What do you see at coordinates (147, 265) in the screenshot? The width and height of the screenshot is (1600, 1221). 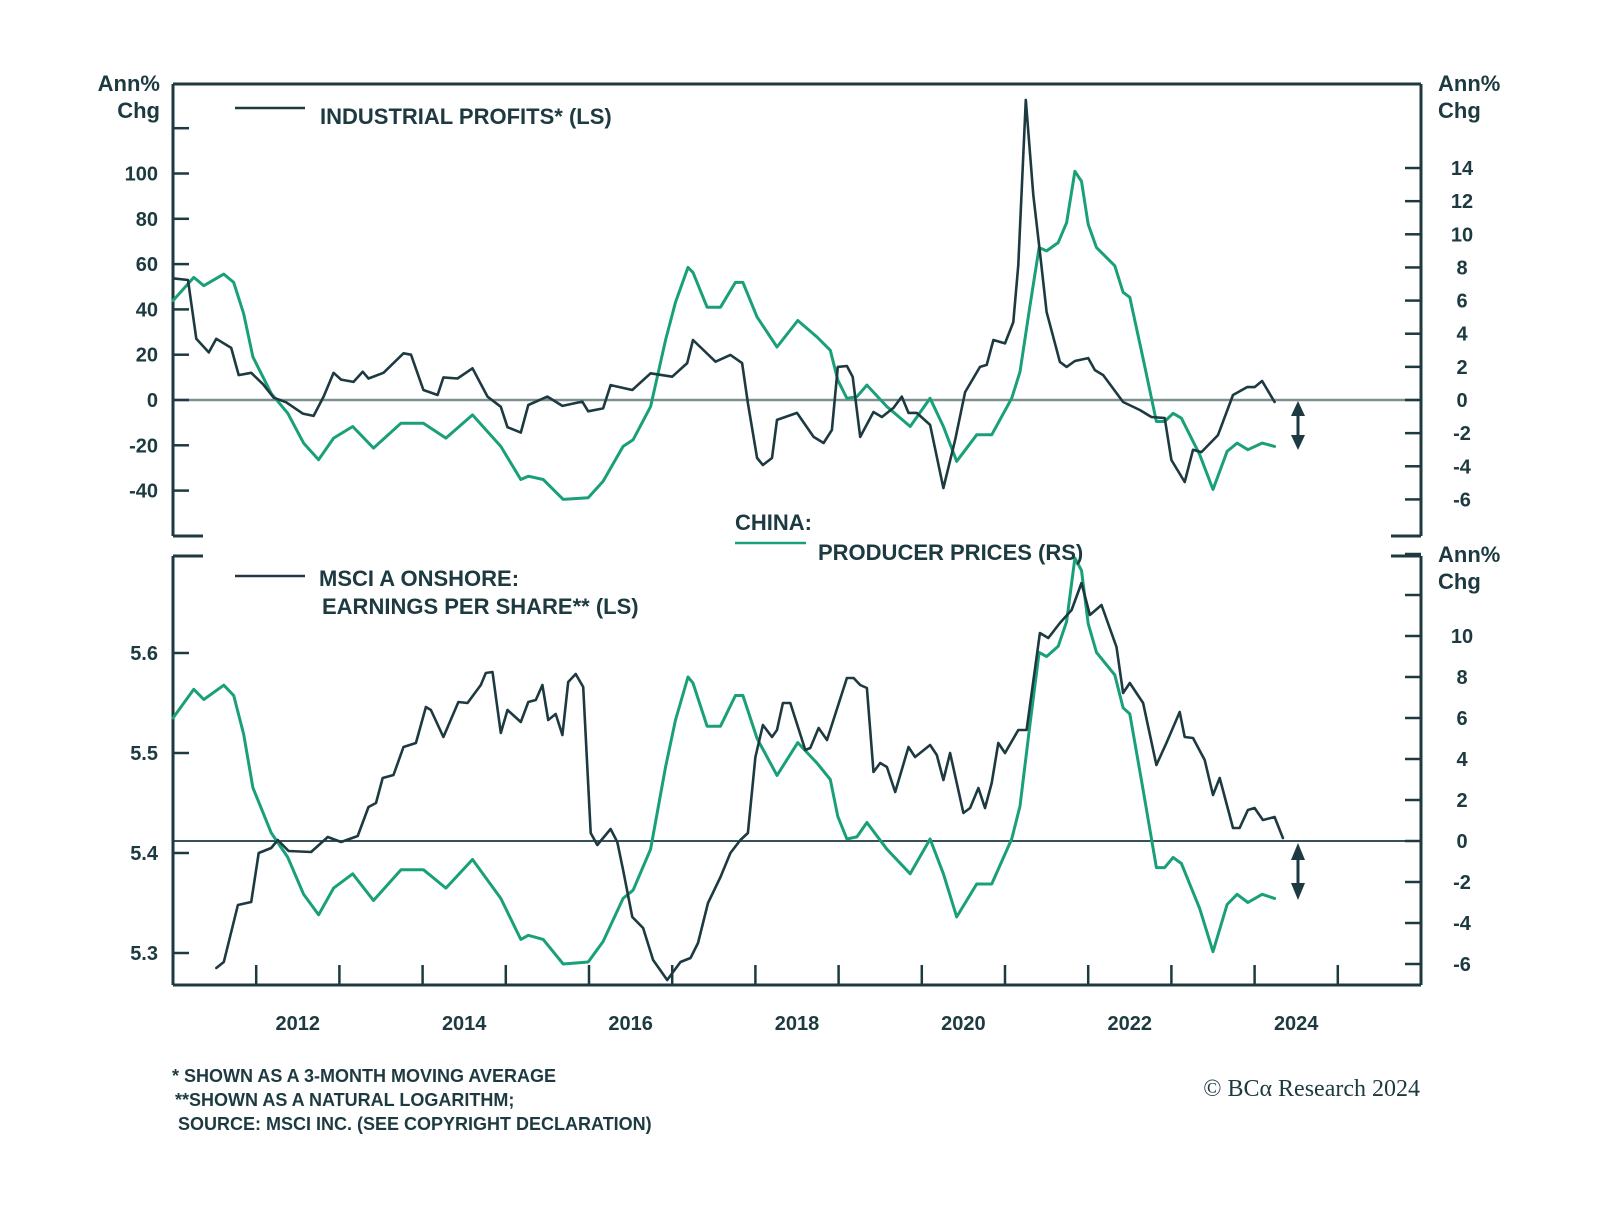 I see `top-left-tick-label: 60` at bounding box center [147, 265].